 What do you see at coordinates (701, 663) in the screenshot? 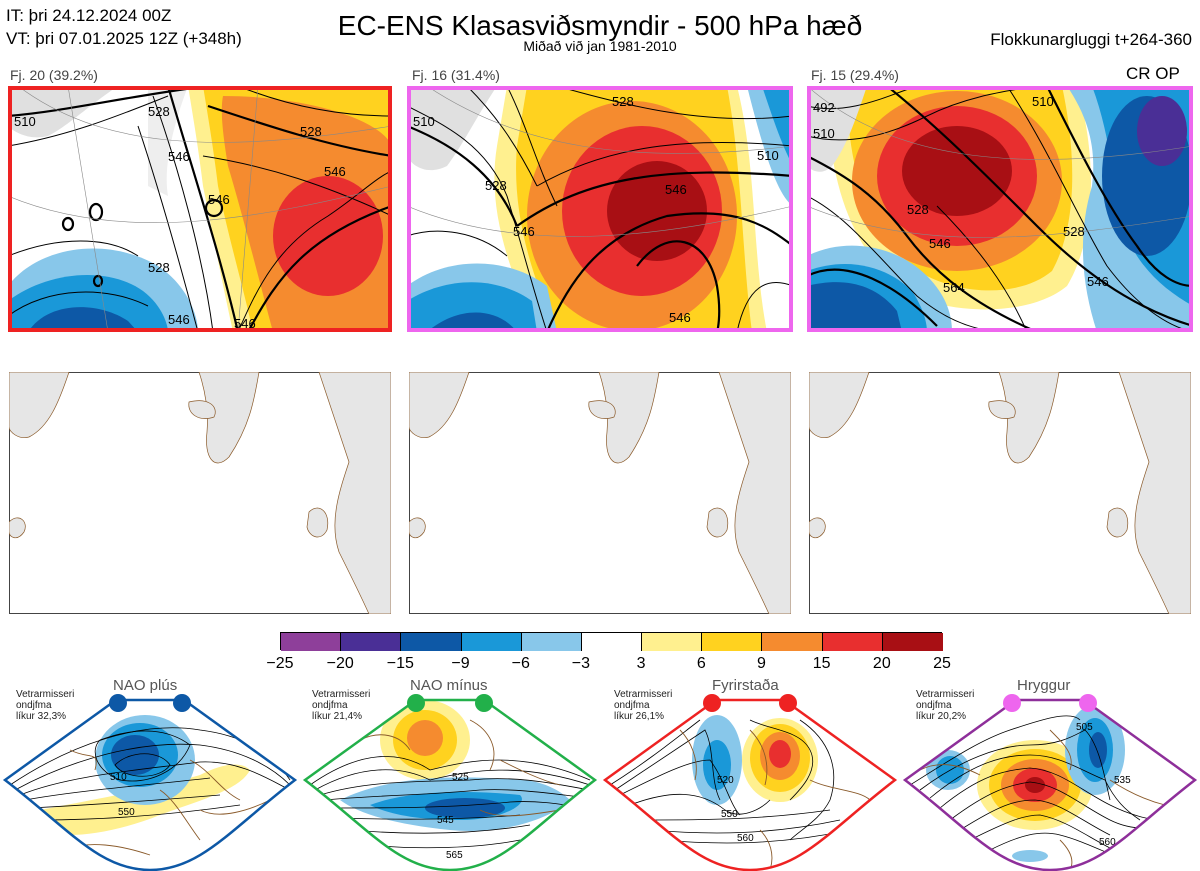
I see `colorbar-tick-label: 6` at bounding box center [701, 663].